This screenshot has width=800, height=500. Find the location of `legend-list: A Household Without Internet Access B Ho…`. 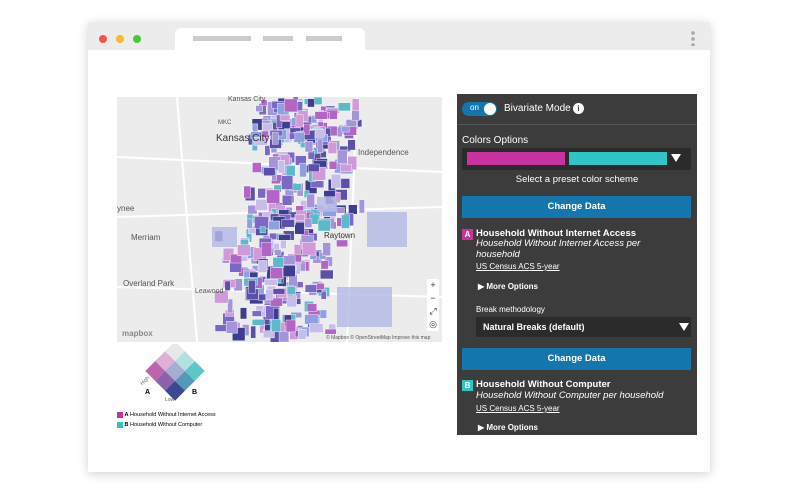

legend-list: A Household Without Internet Access B Ho… is located at coordinates (166, 420).